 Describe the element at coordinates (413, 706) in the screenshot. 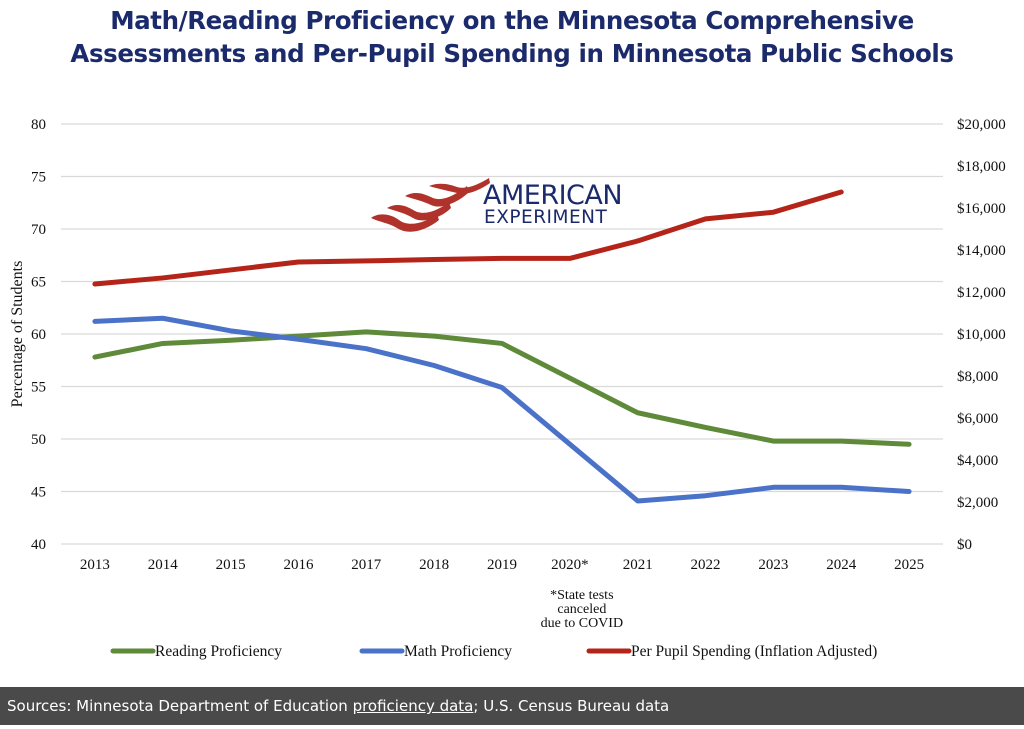

I see `proficiency-data-link: proficiency data` at that location.